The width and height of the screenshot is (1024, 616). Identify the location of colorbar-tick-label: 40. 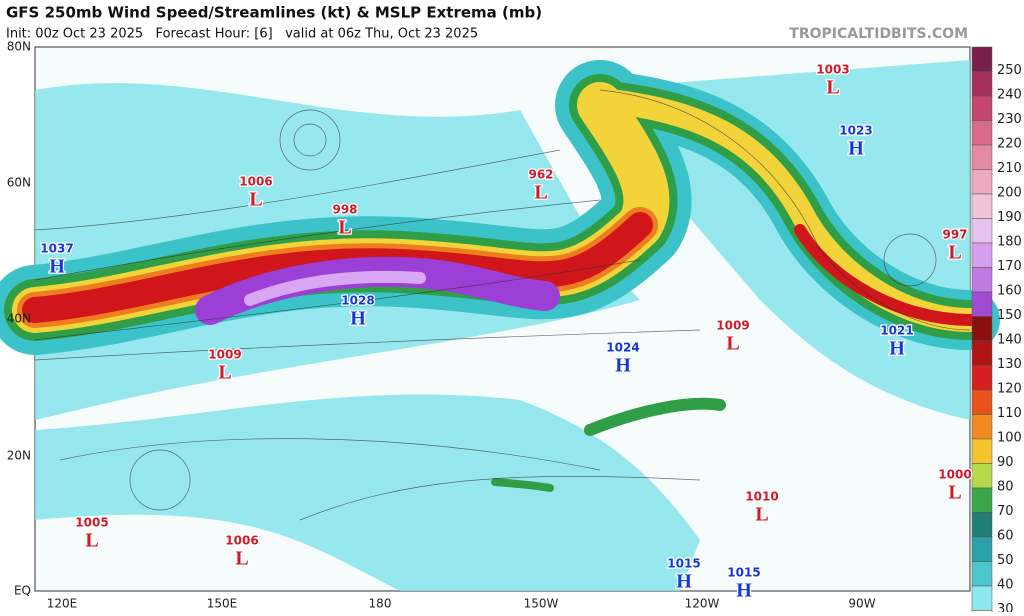
(1005, 585).